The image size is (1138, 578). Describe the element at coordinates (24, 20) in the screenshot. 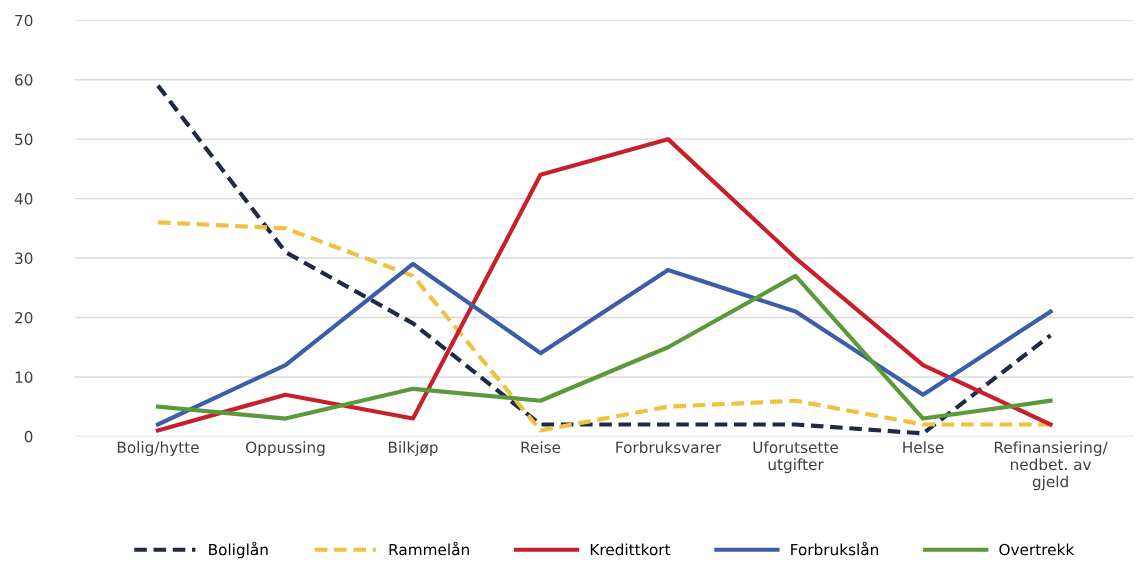

I see `y-tick-label: 70` at that location.